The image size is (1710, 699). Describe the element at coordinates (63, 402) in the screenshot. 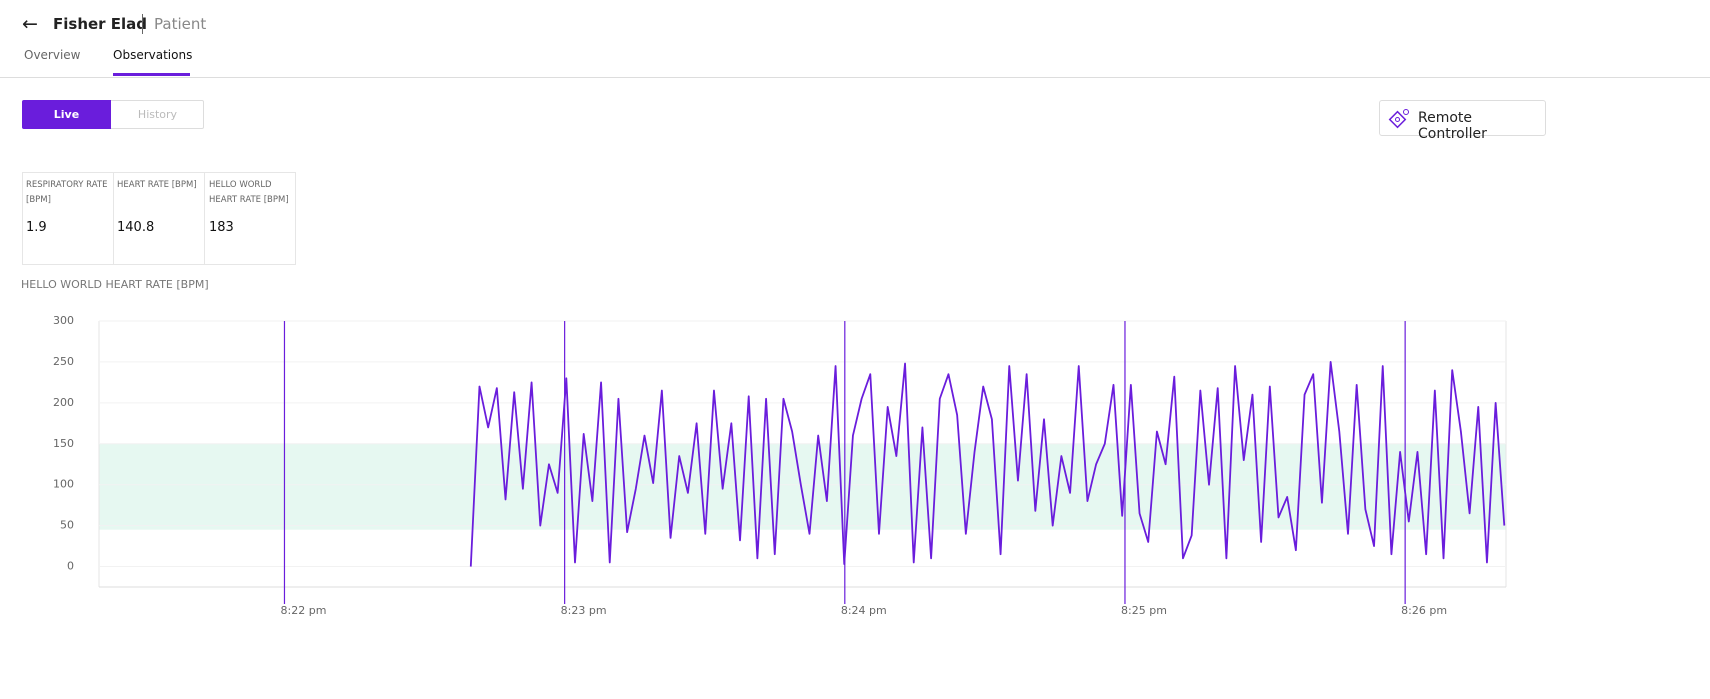

I see `y-tick-label: 200` at that location.